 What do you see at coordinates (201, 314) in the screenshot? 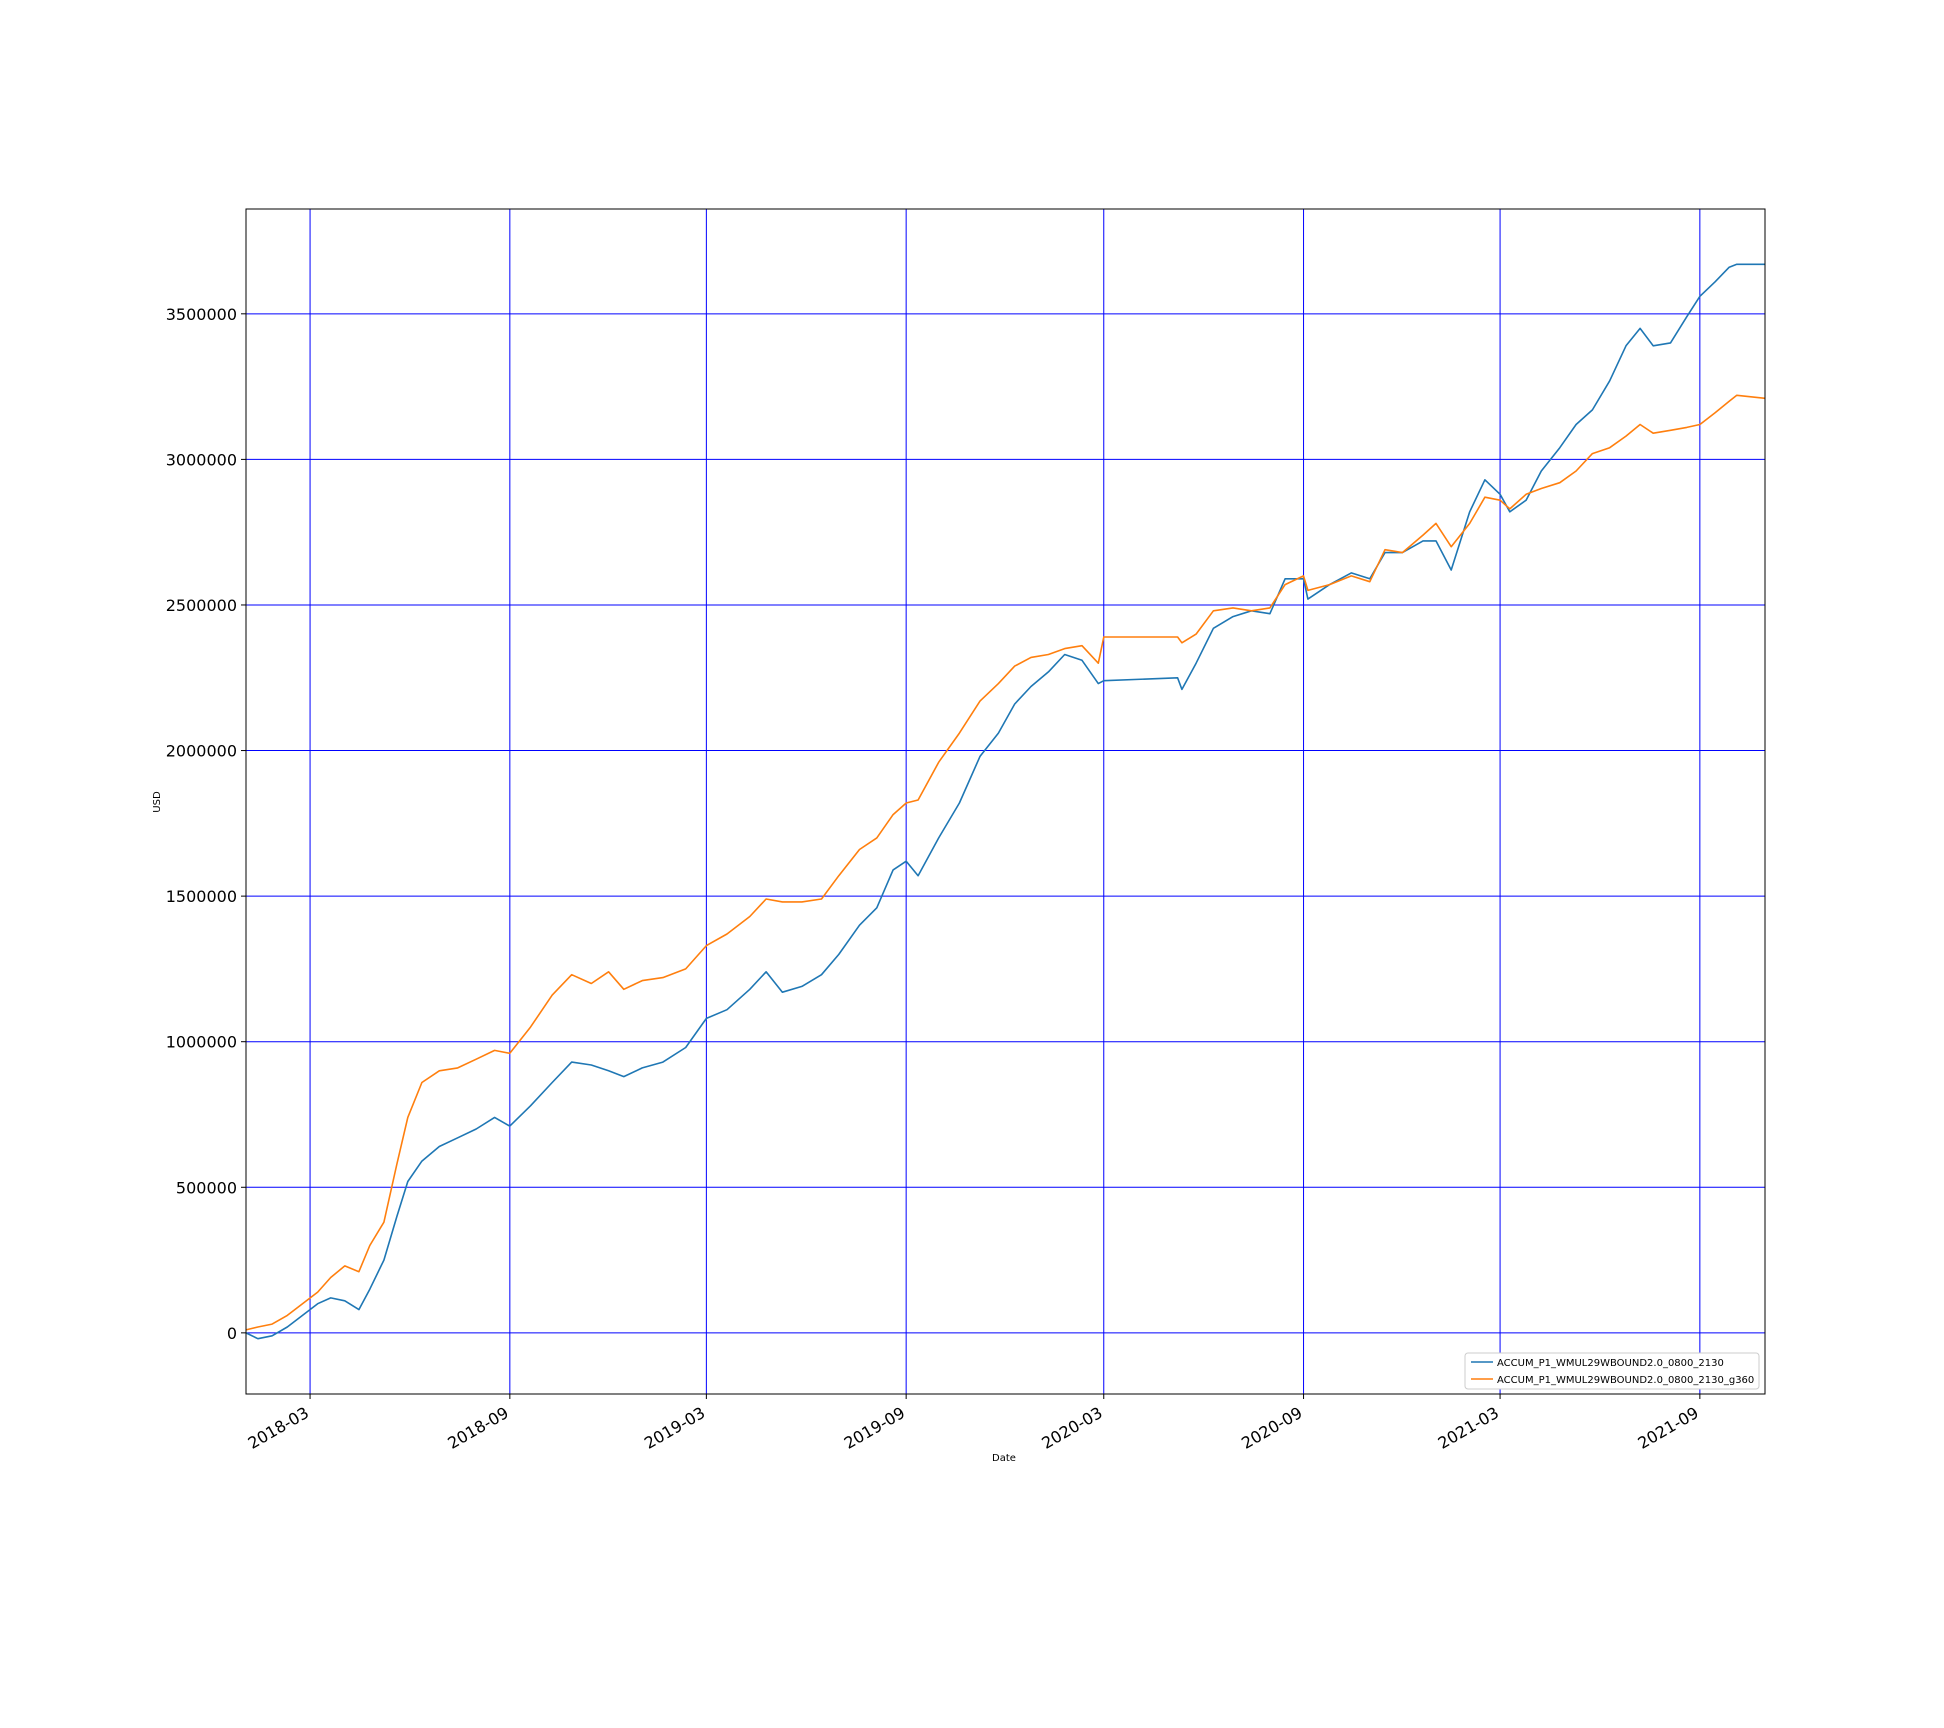
I see `y-tick-label: 3500000` at bounding box center [201, 314].